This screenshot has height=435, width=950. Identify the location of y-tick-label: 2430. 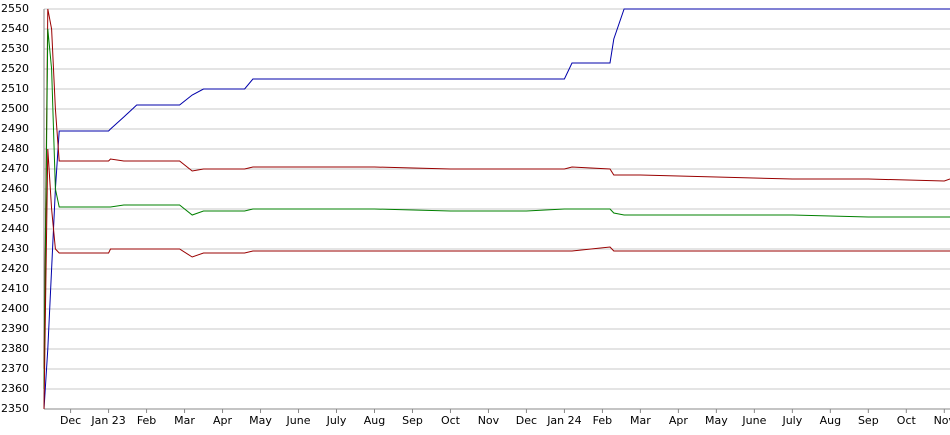
(15, 248).